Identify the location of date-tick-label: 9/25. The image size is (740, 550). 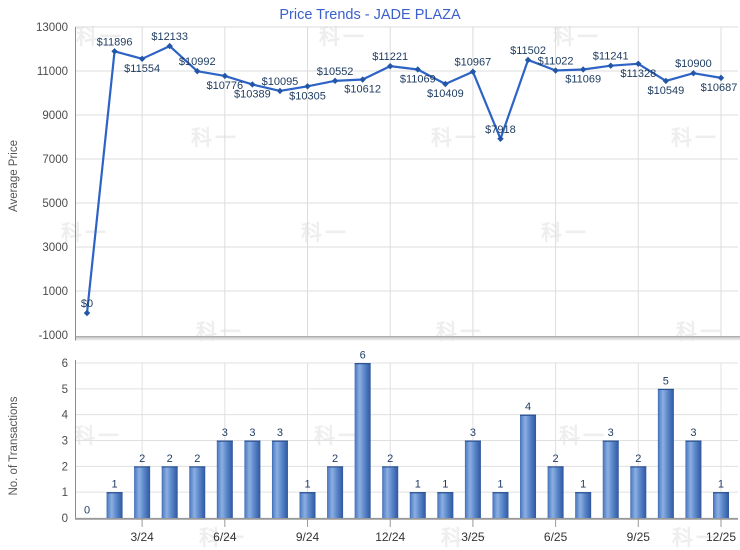
(639, 537).